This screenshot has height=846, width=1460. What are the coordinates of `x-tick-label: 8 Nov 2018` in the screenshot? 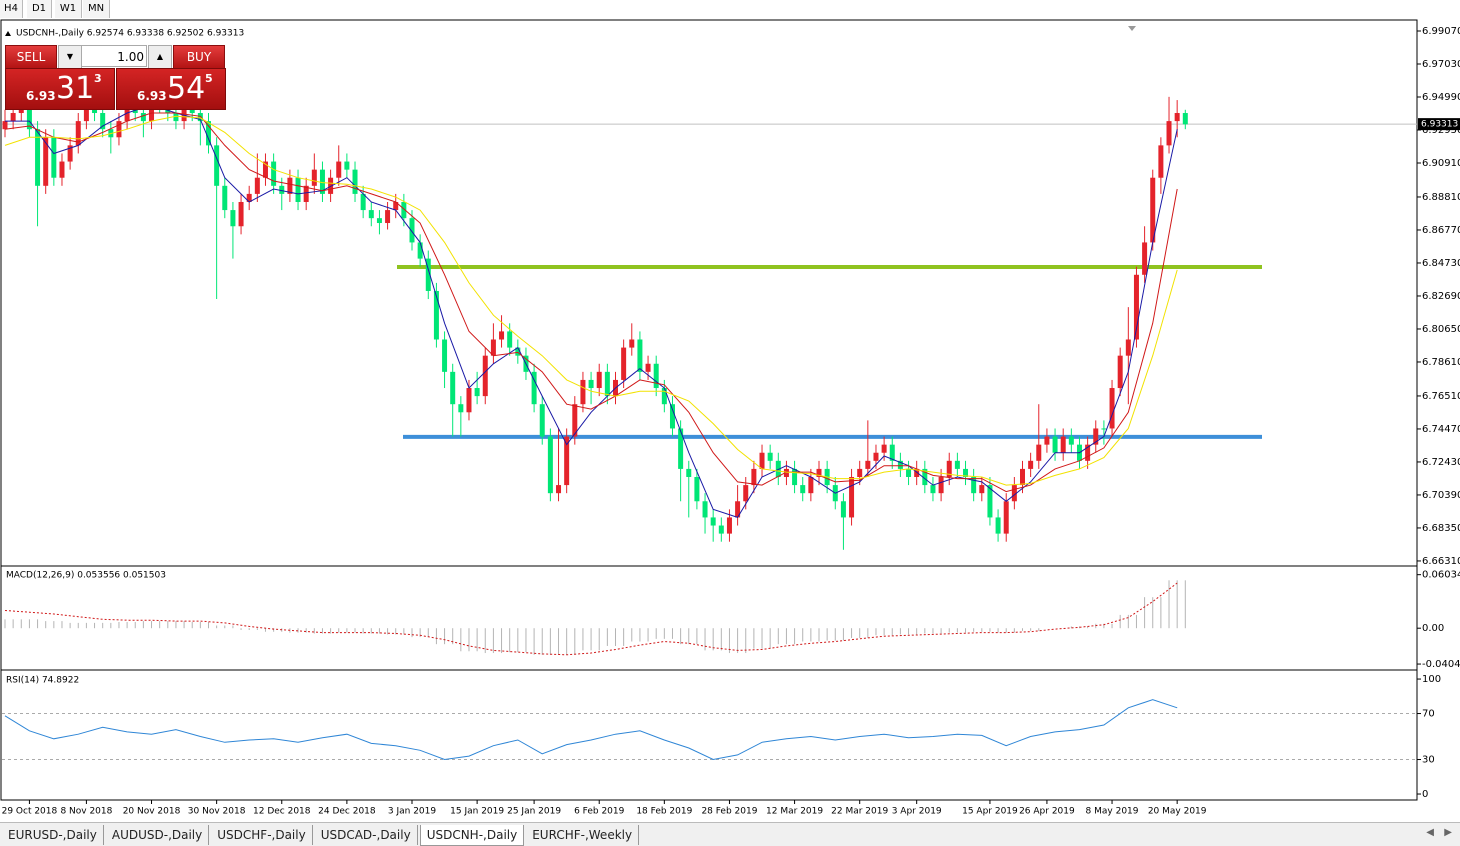 It's located at (86, 812).